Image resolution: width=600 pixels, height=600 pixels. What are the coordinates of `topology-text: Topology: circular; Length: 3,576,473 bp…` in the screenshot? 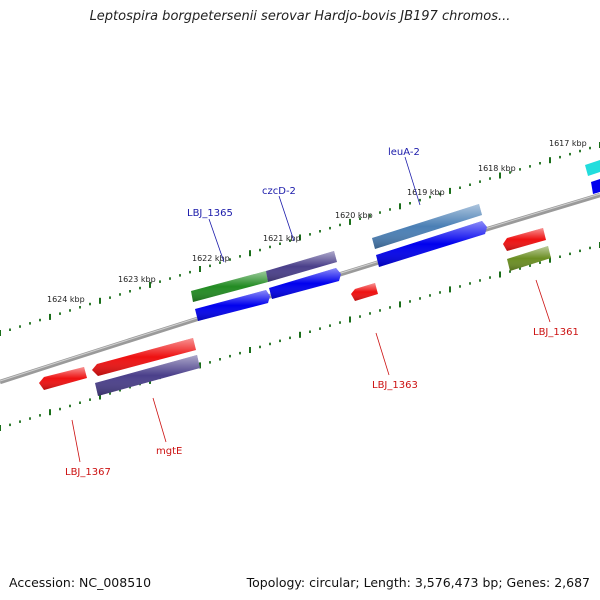 It's located at (418, 582).